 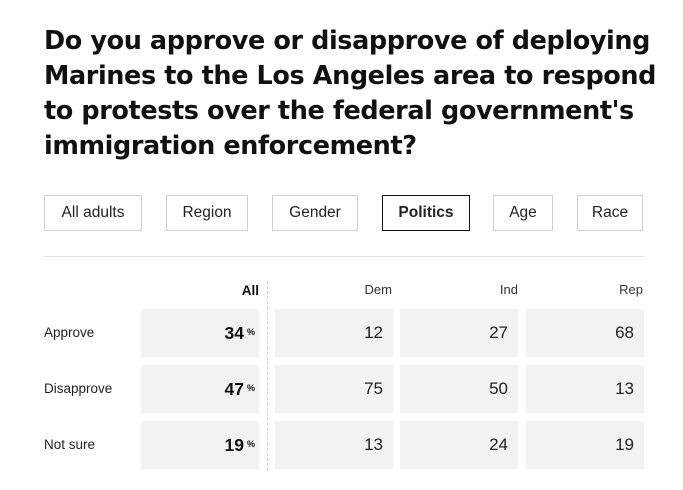 What do you see at coordinates (459, 445) in the screenshot?
I see `cell-not-sure-ind: 24` at bounding box center [459, 445].